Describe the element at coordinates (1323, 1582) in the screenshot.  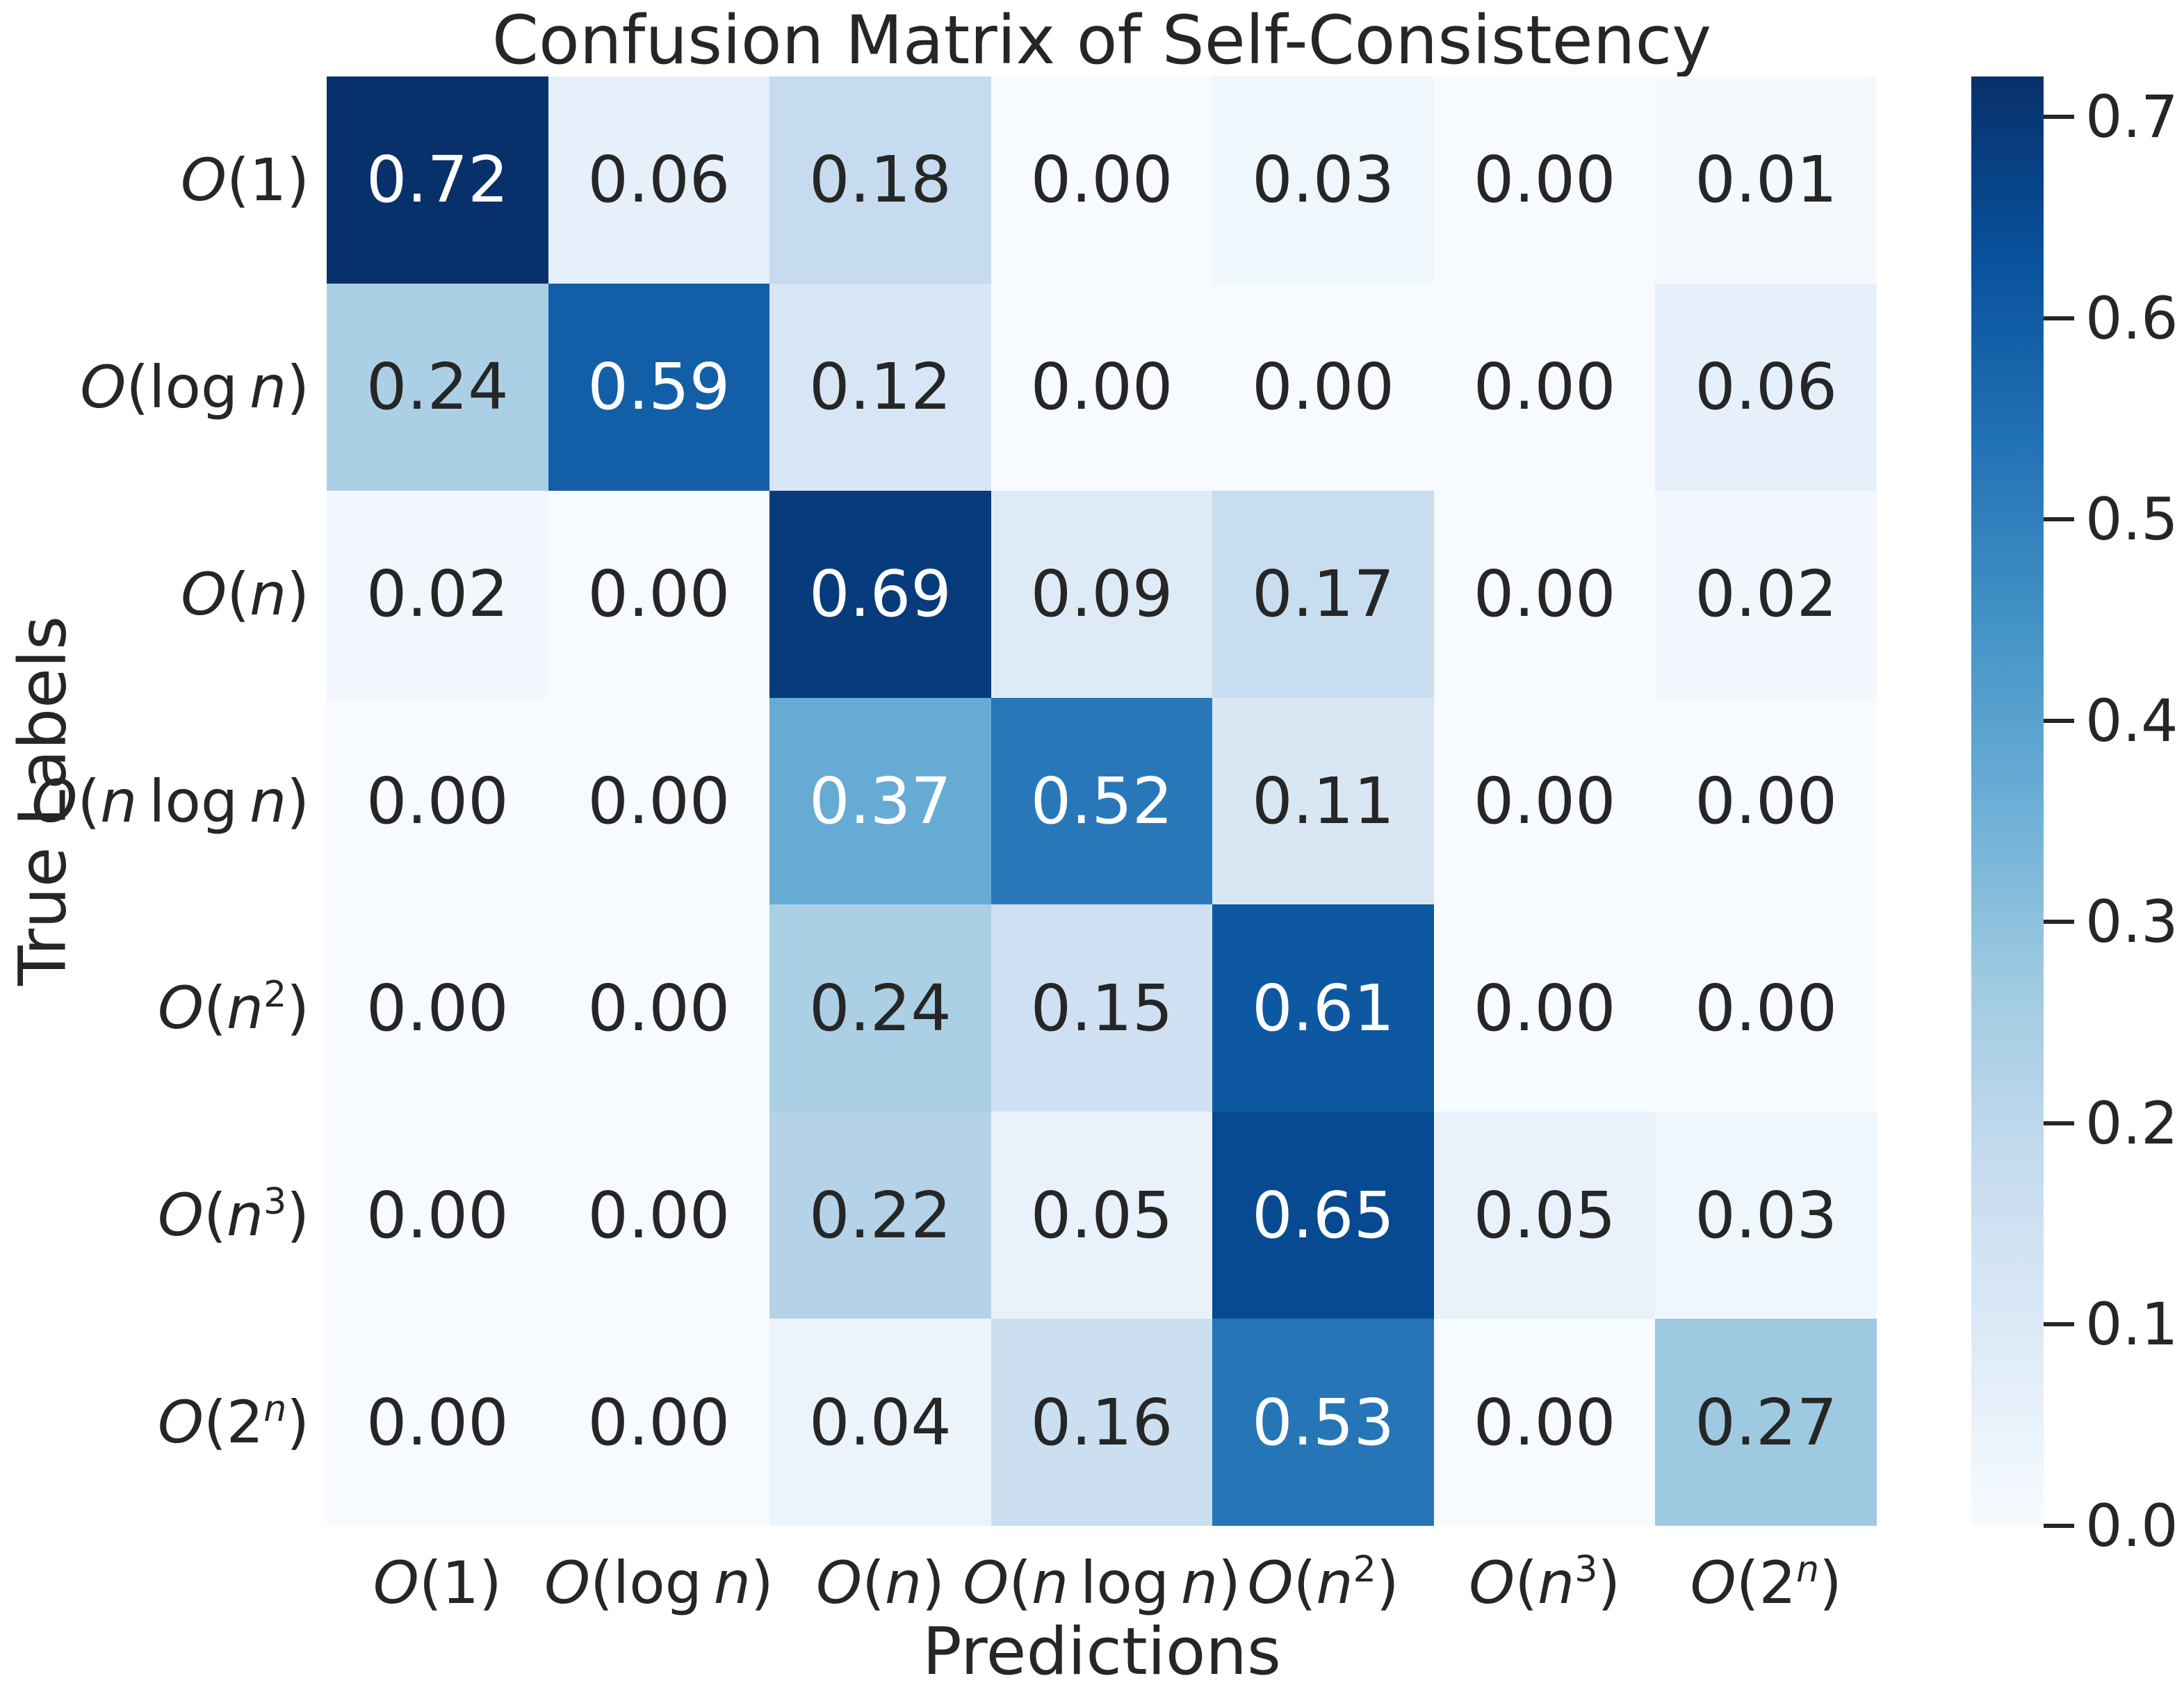
I see `x-tick-label: O(n2)` at that location.